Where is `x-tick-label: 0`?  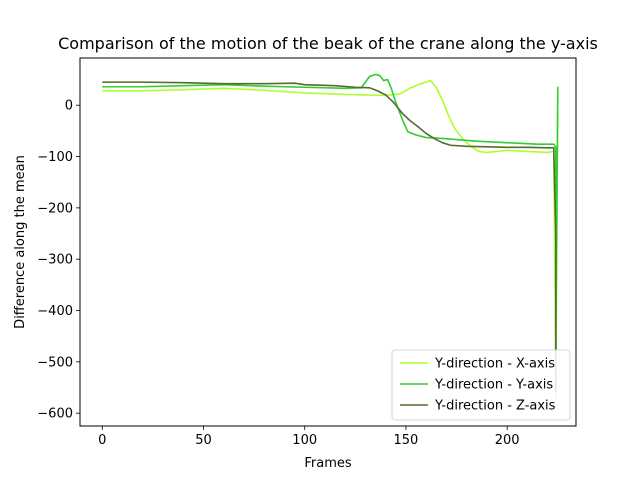 x-tick-label: 0 is located at coordinates (102, 440).